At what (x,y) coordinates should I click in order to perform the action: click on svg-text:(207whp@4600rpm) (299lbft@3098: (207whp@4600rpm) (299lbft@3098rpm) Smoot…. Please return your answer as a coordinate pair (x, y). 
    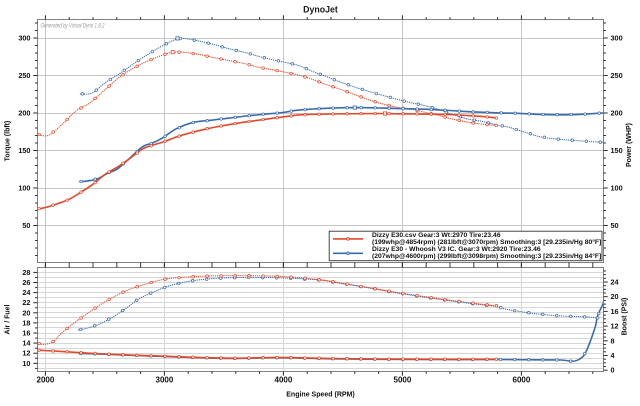
    Looking at the image, I should click on (486, 256).